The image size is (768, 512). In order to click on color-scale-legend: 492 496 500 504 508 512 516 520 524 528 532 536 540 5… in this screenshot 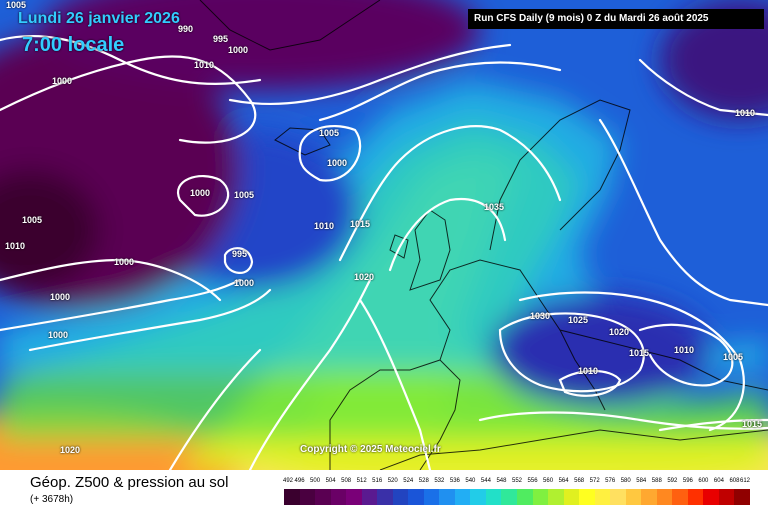, I will do `click(516, 492)`.